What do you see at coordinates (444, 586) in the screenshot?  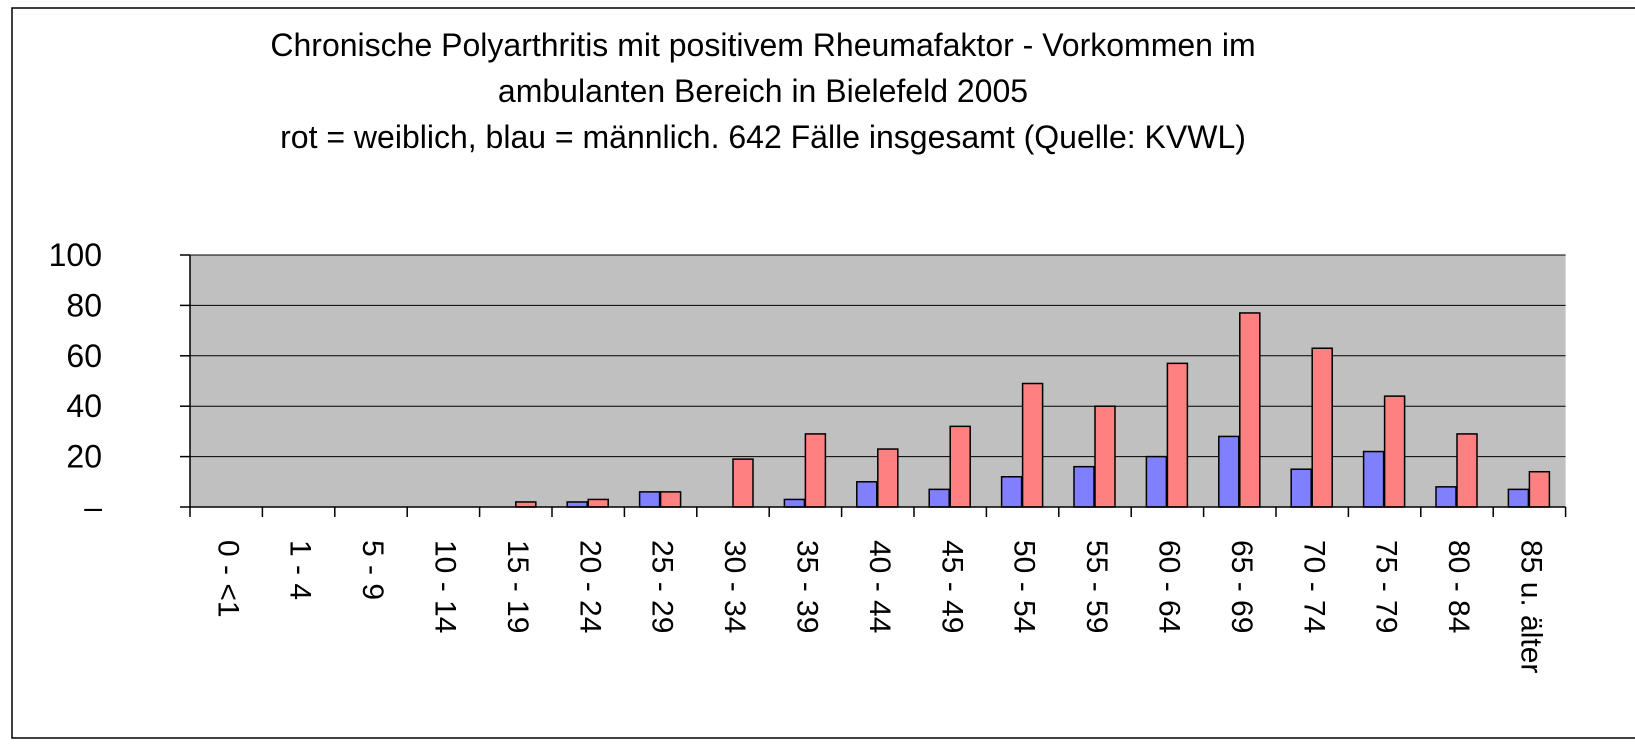 I see `x-tick-label: 10 - 14` at bounding box center [444, 586].